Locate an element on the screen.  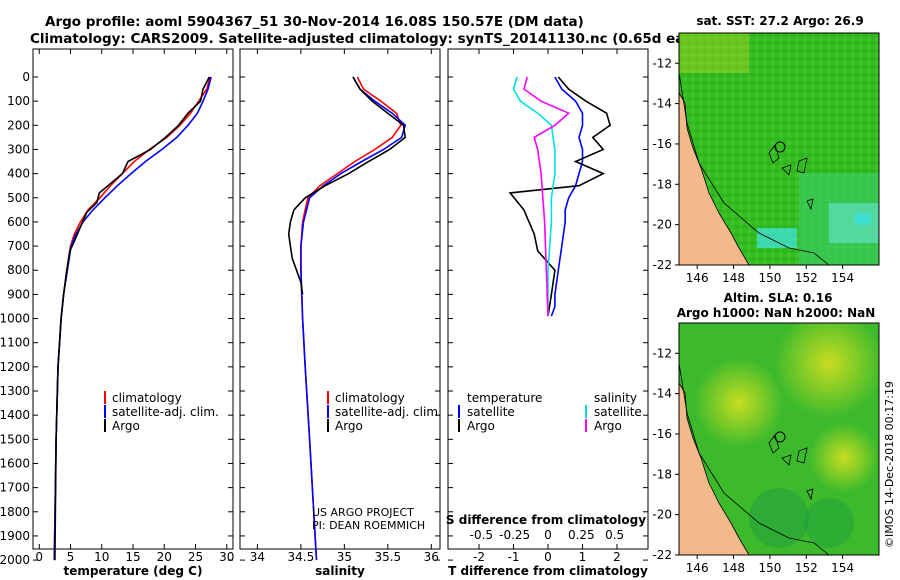
depth-tick-label: 1500 is located at coordinates (15, 439).